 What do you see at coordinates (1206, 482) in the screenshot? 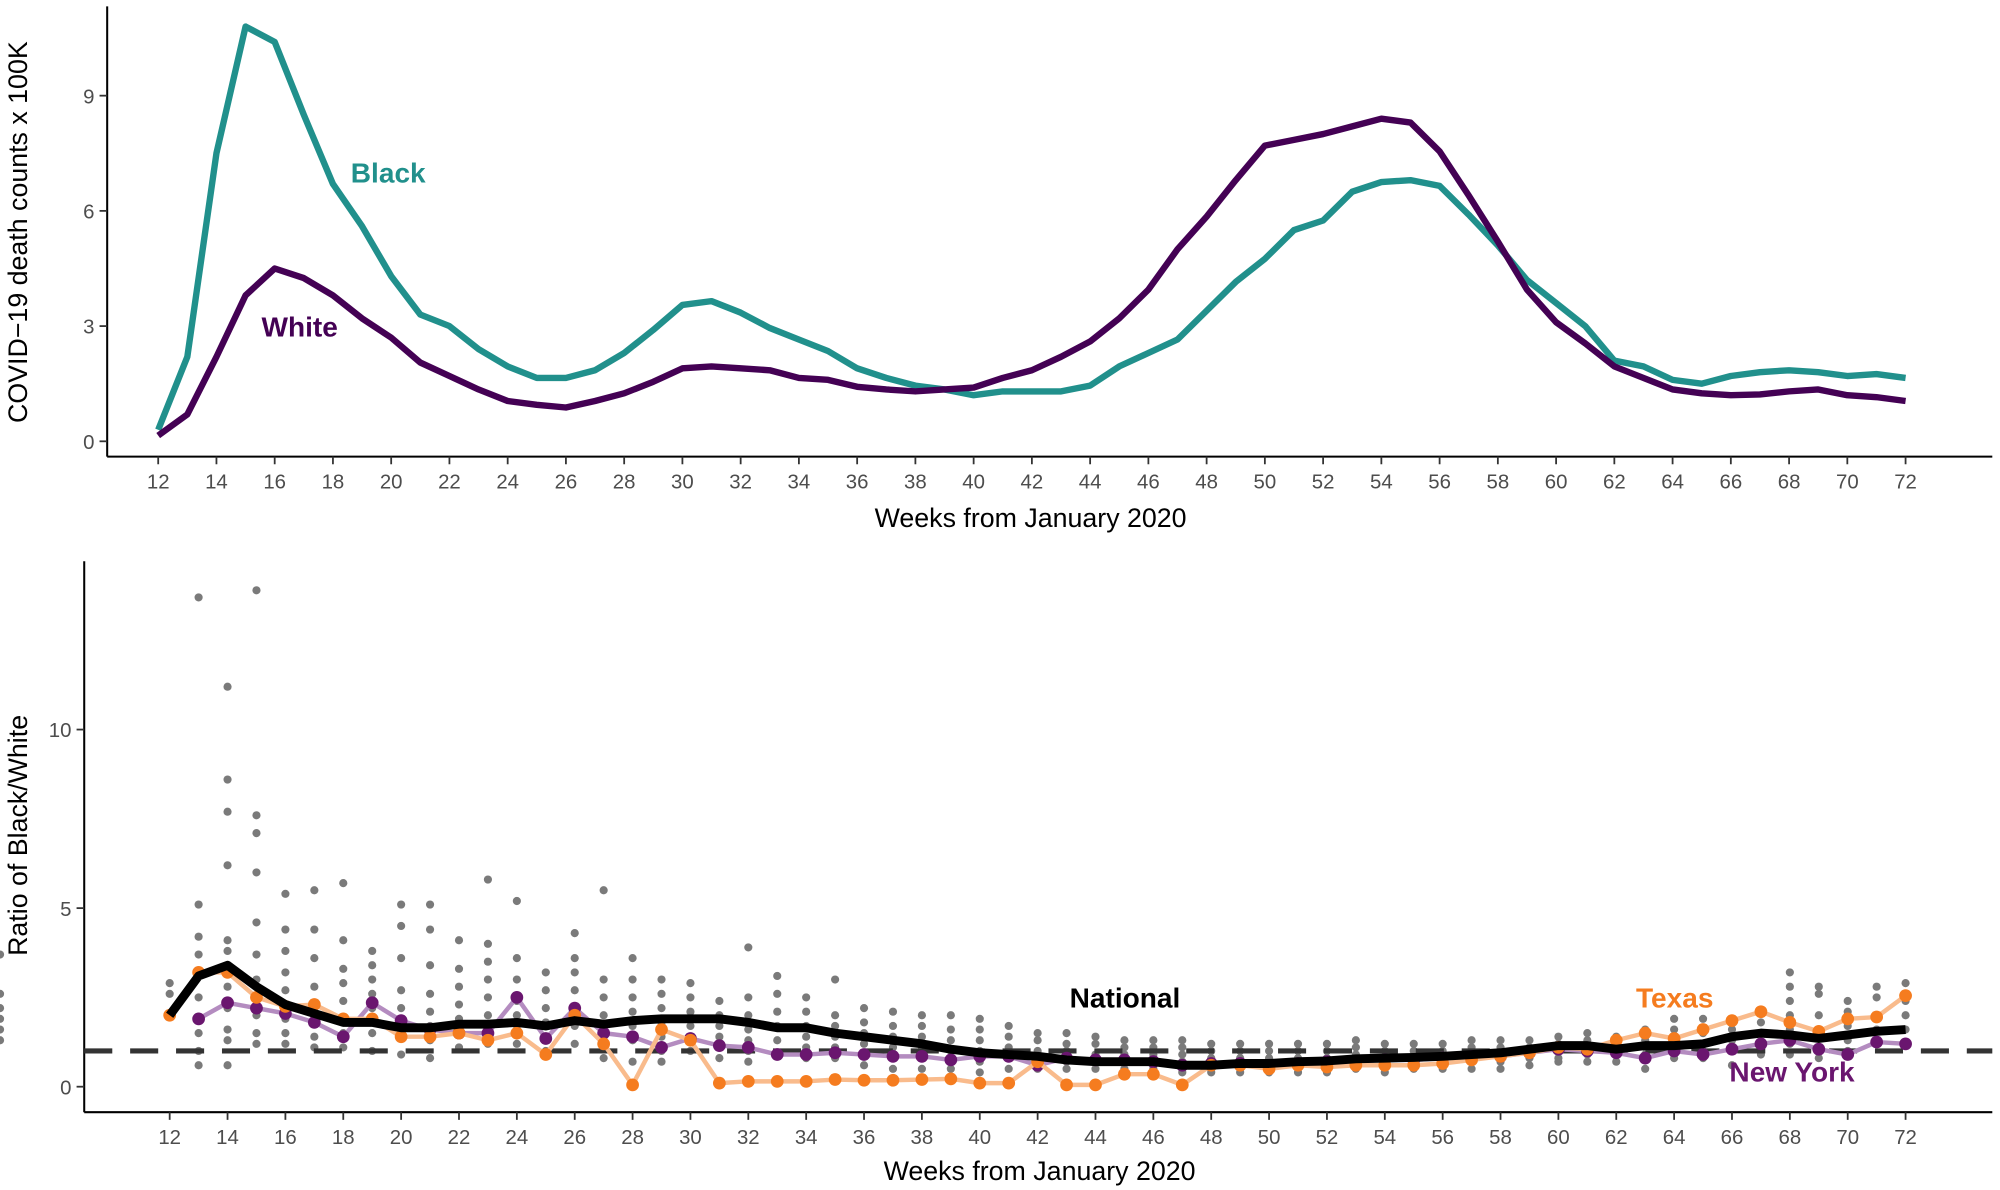
I see `top-x-tick-label: 48` at bounding box center [1206, 482].